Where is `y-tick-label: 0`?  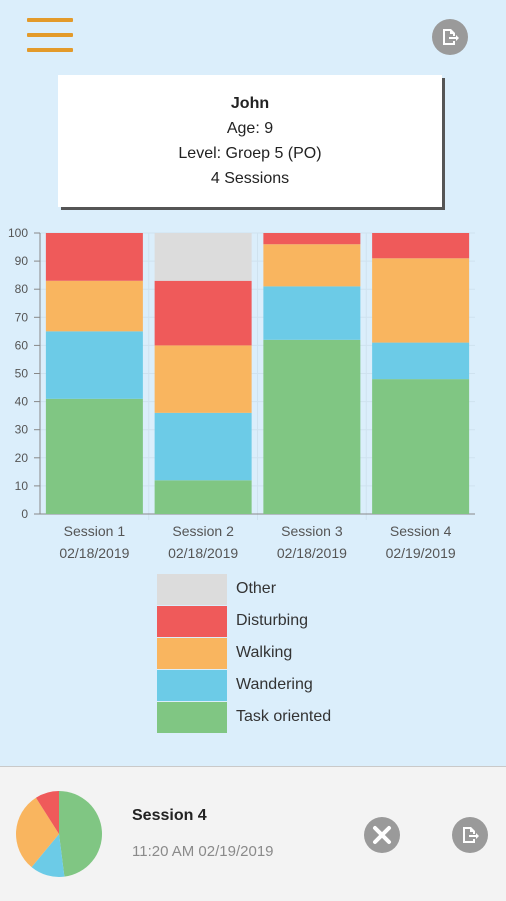
y-tick-label: 0 is located at coordinates (24, 514).